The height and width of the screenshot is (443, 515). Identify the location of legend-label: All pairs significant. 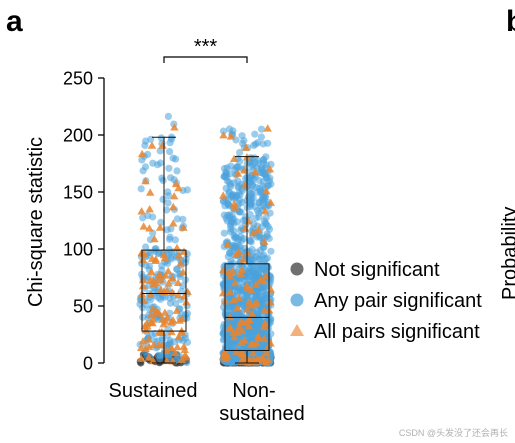
(397, 332).